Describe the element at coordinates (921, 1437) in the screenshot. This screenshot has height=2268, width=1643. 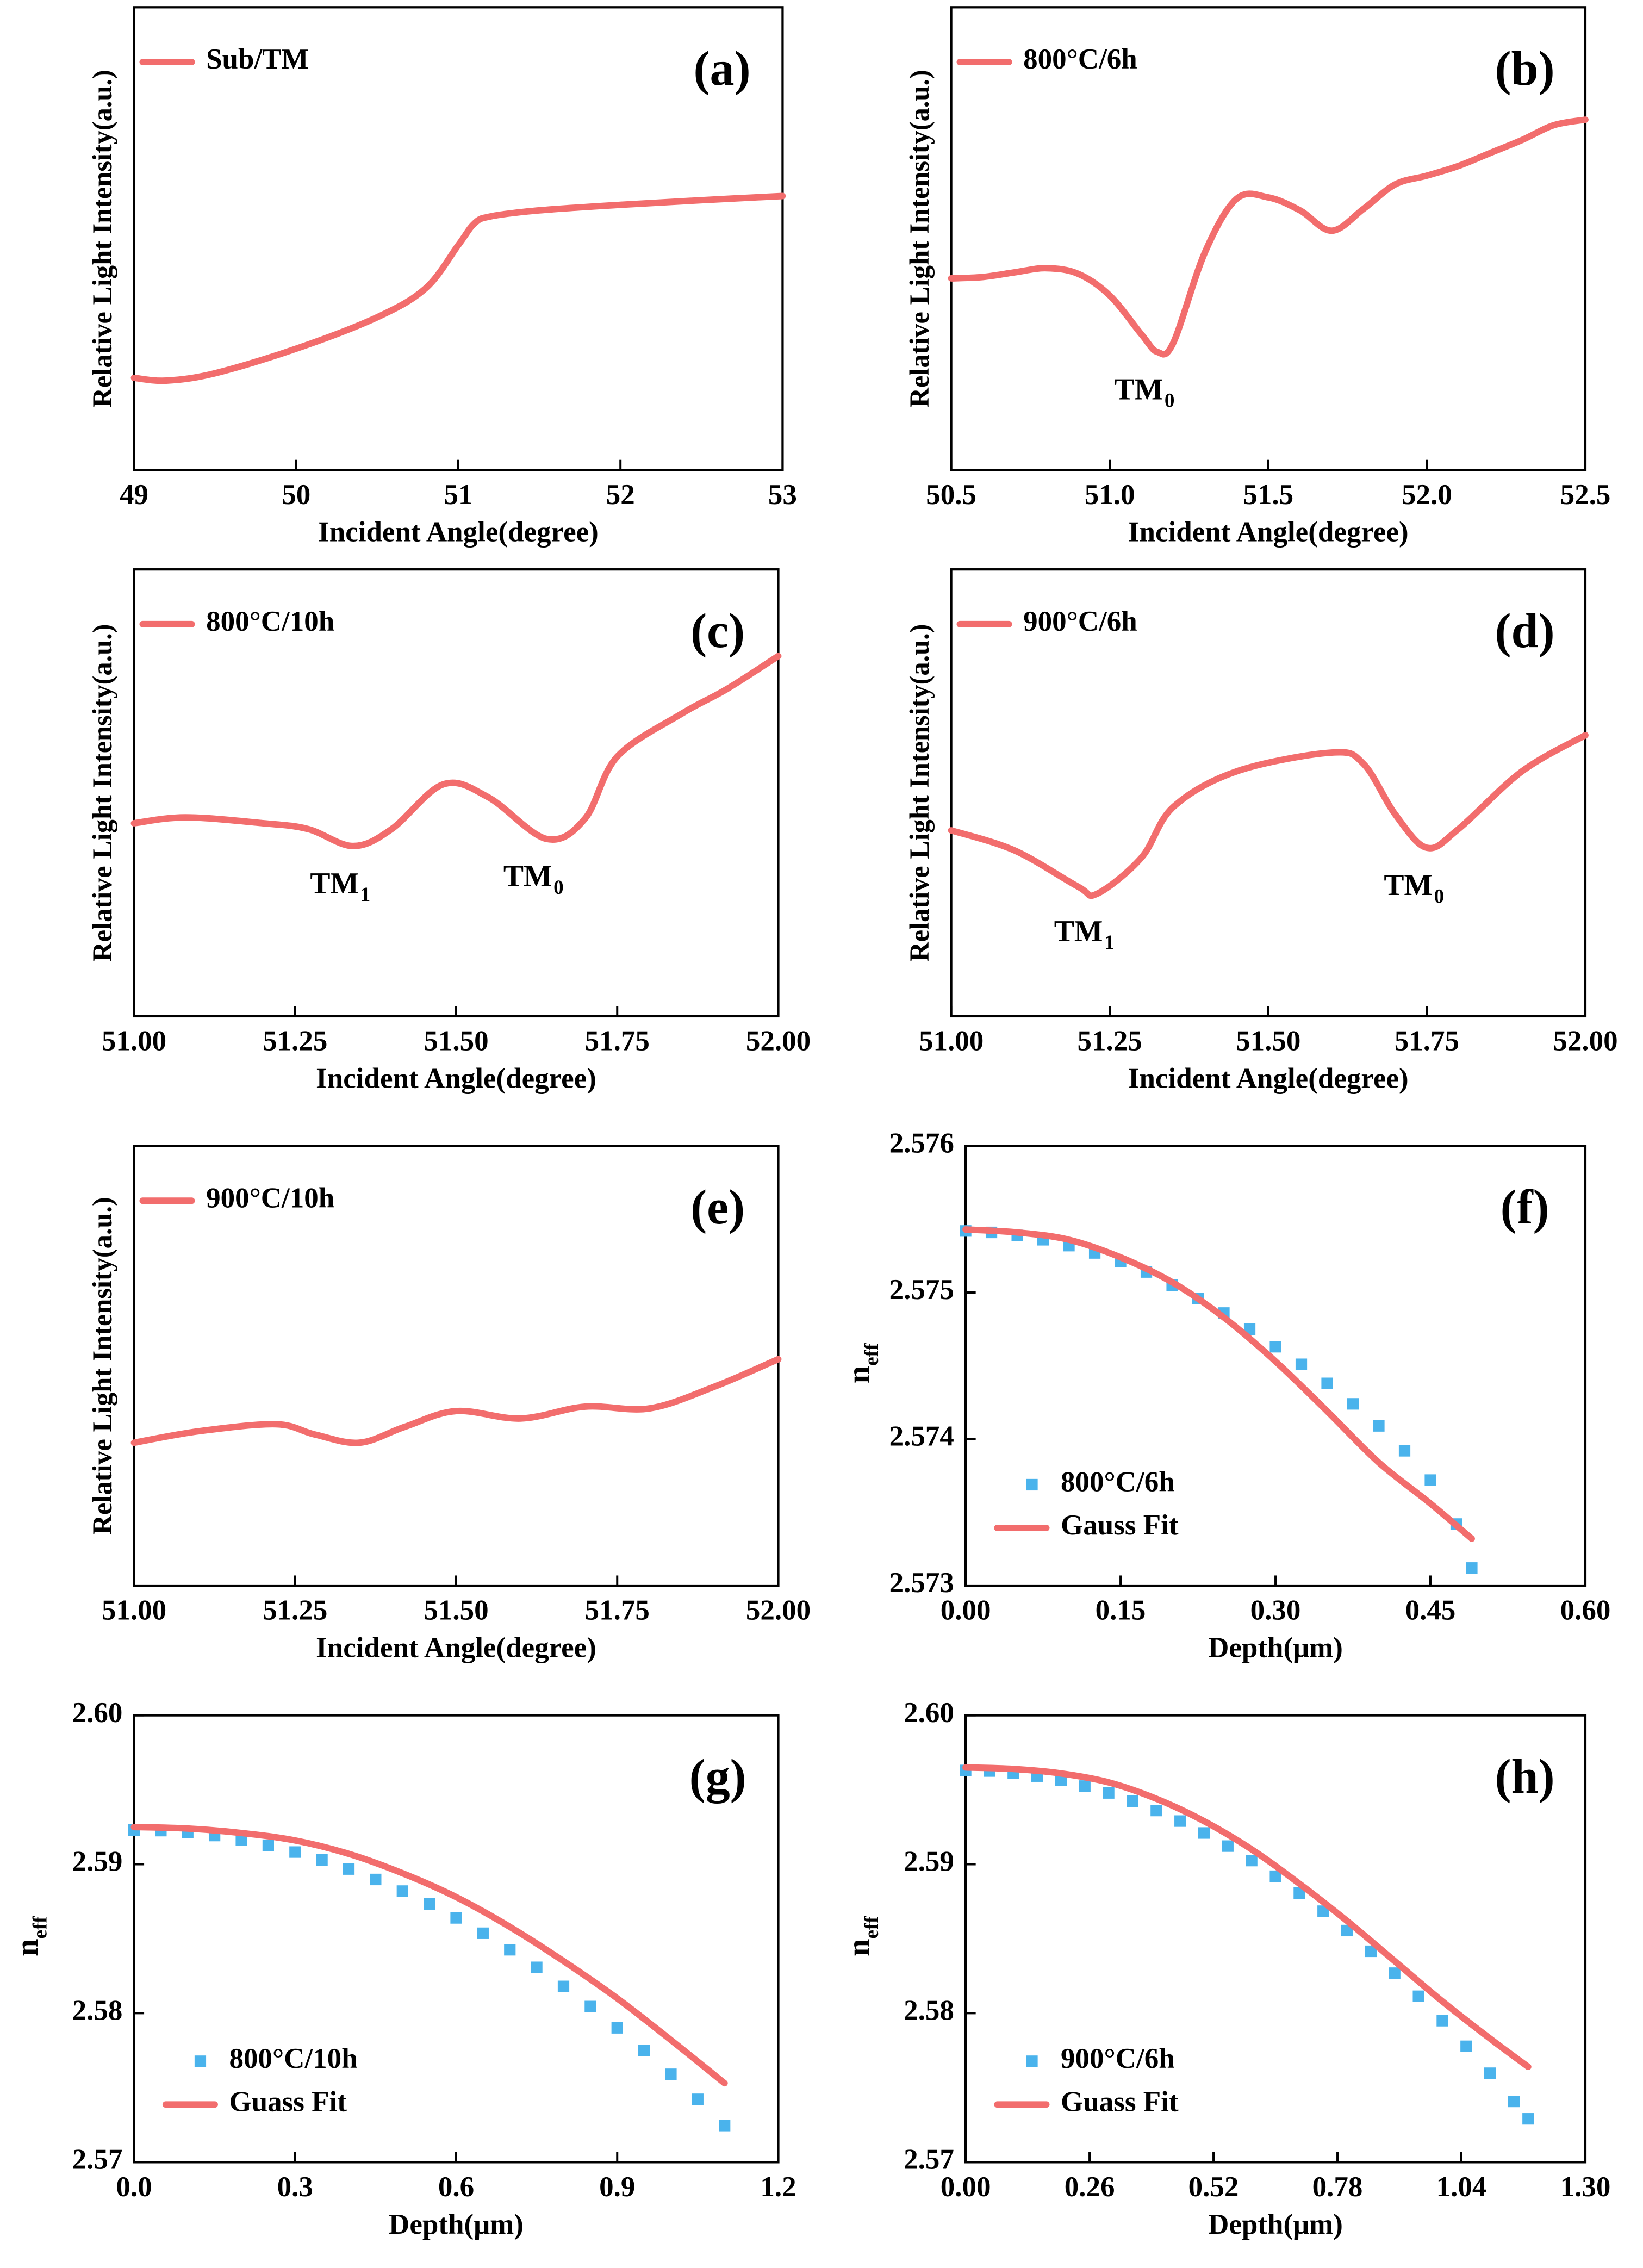
I see `y-tick-label: 2.574` at that location.